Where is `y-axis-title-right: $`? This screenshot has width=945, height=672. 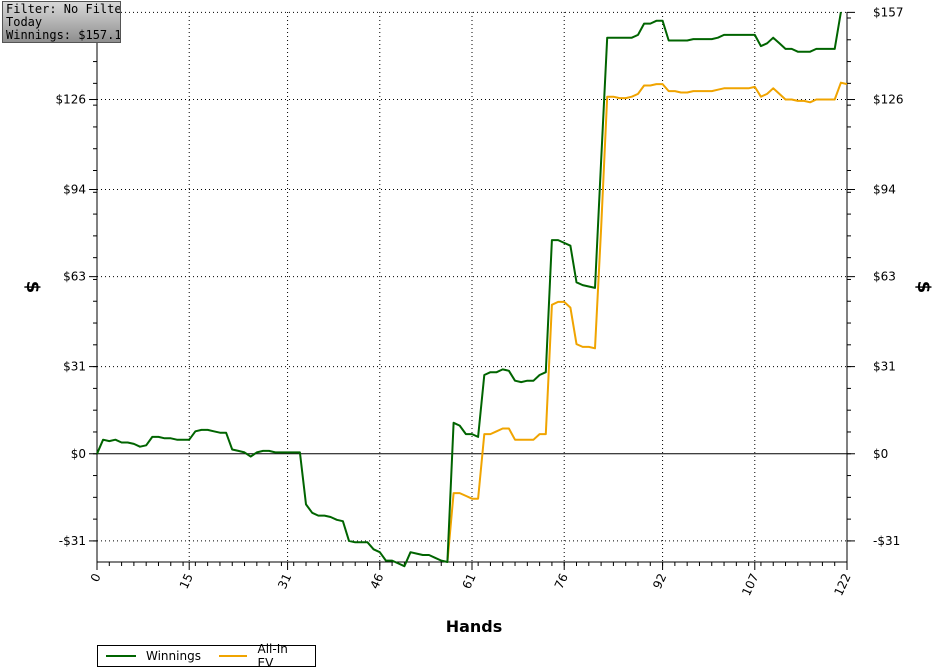 y-axis-title-right: $ is located at coordinates (923, 287).